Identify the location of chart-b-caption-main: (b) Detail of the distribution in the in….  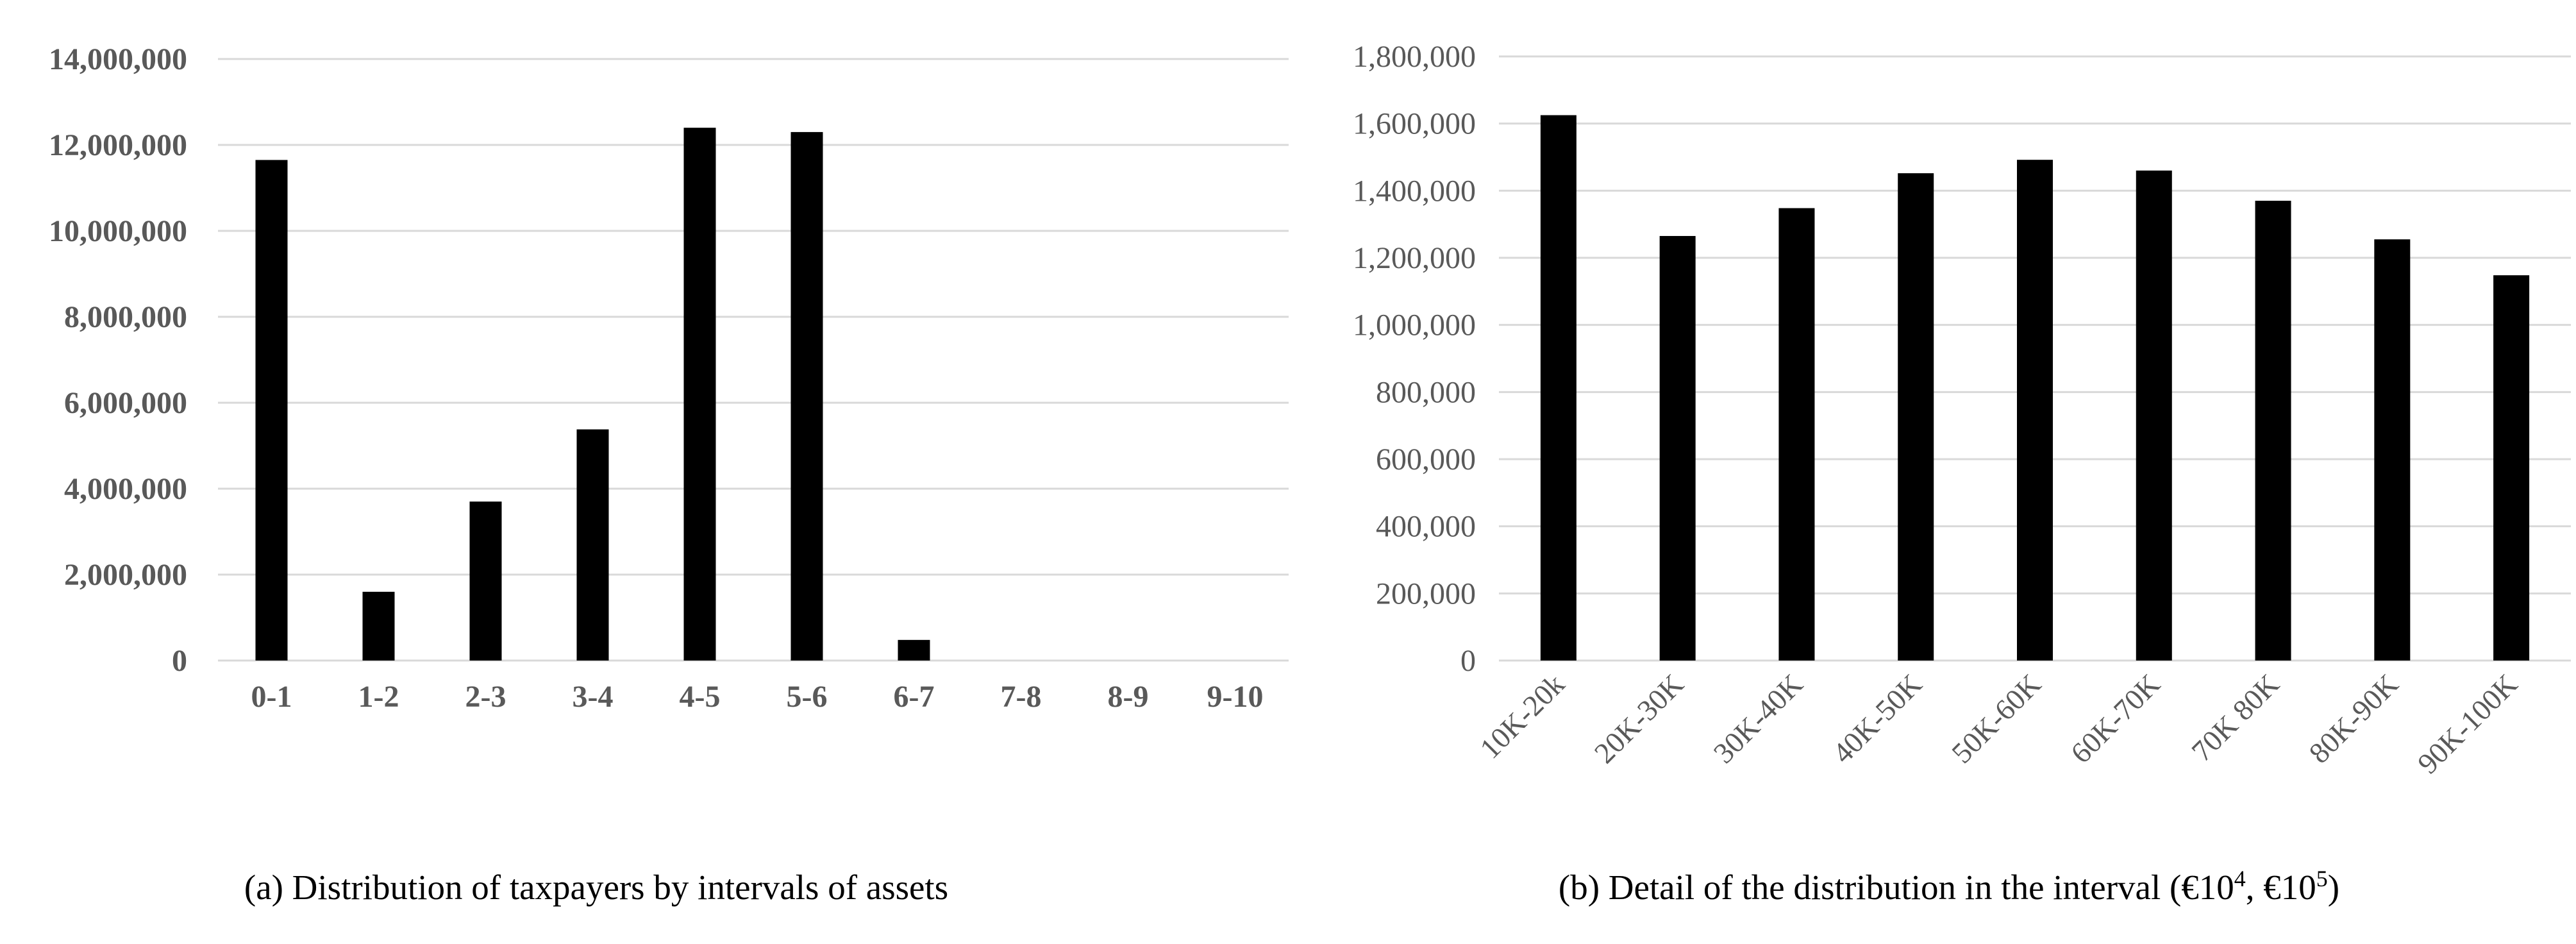
(1896, 887).